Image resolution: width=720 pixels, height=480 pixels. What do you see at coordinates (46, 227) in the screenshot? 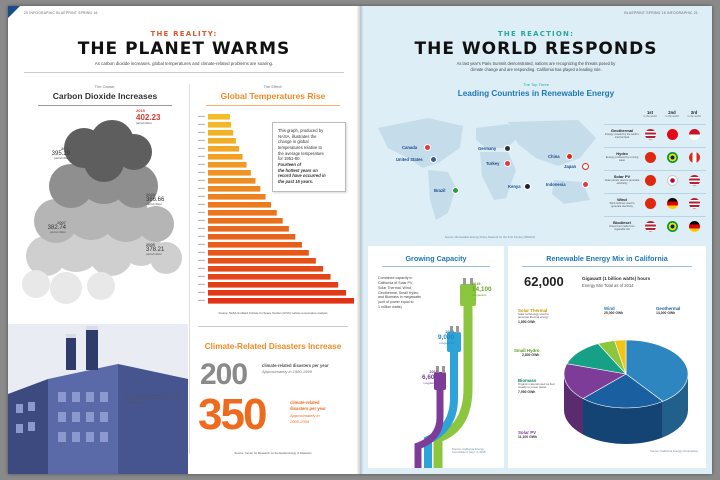
I see `co2-reading-2007: 2007 382.74 parts/million` at bounding box center [46, 227].